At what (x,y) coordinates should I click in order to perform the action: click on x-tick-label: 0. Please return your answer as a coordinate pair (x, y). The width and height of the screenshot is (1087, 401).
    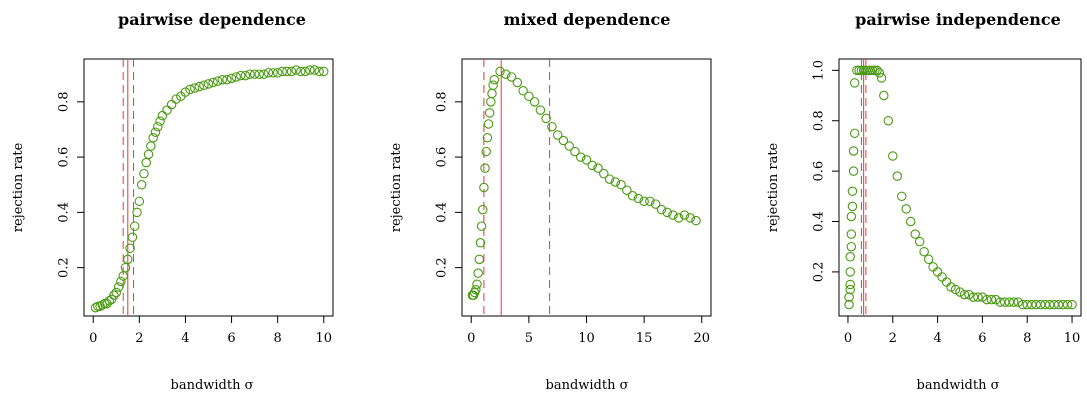
    Looking at the image, I should click on (471, 338).